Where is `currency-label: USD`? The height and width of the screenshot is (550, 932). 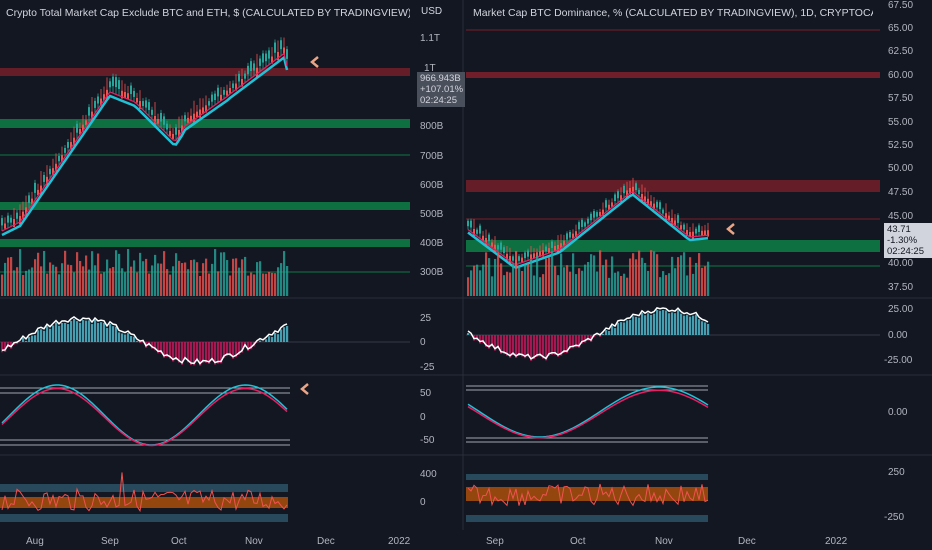
currency-label: USD is located at coordinates (432, 11).